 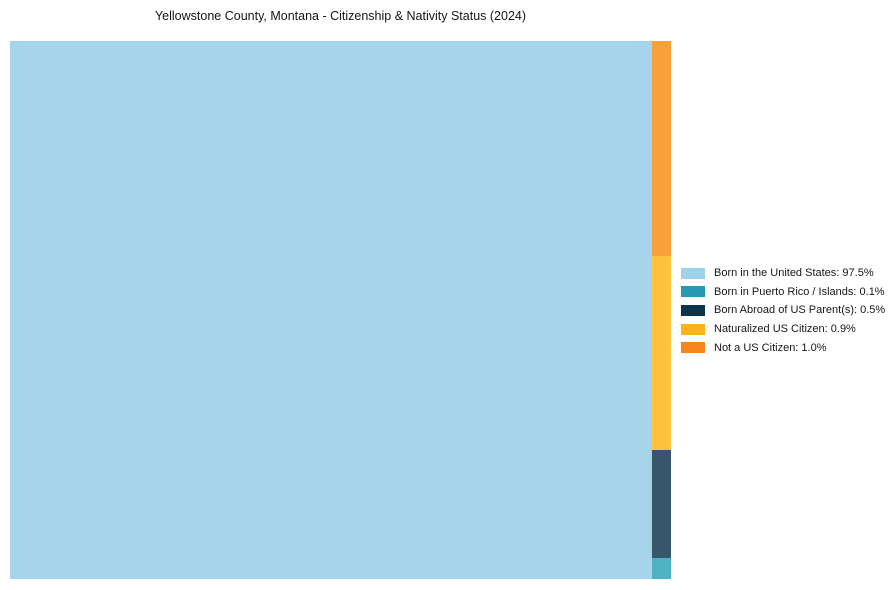 What do you see at coordinates (794, 273) in the screenshot?
I see `legend-label: Born in the United States: 97.5%` at bounding box center [794, 273].